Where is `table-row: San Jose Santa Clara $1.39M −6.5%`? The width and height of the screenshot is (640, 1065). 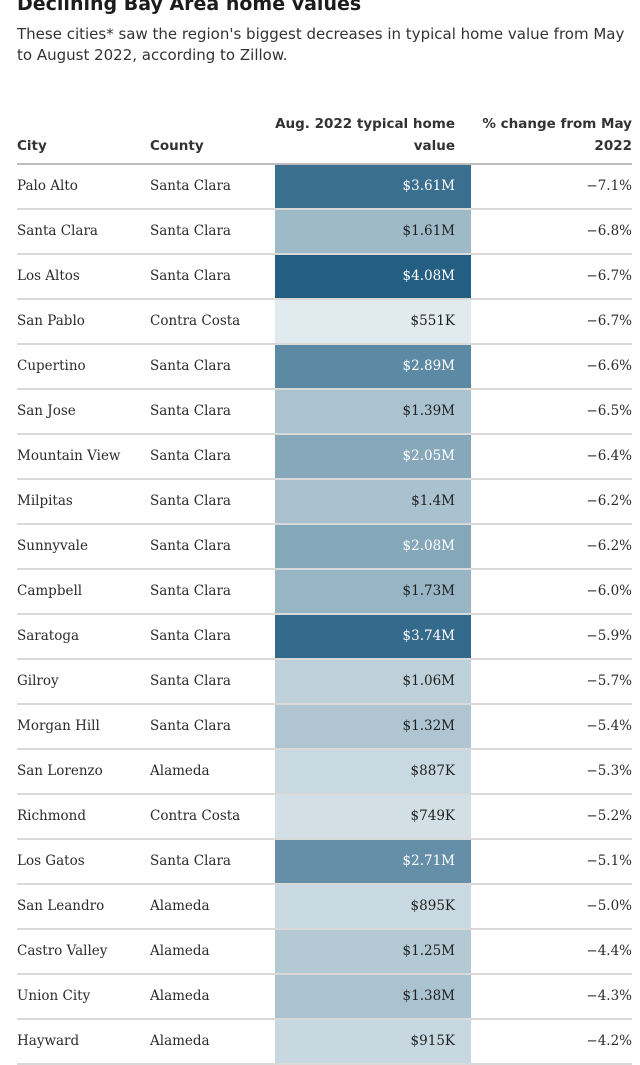
table-row: San Jose Santa Clara $1.39M −6.5% is located at coordinates (324, 412).